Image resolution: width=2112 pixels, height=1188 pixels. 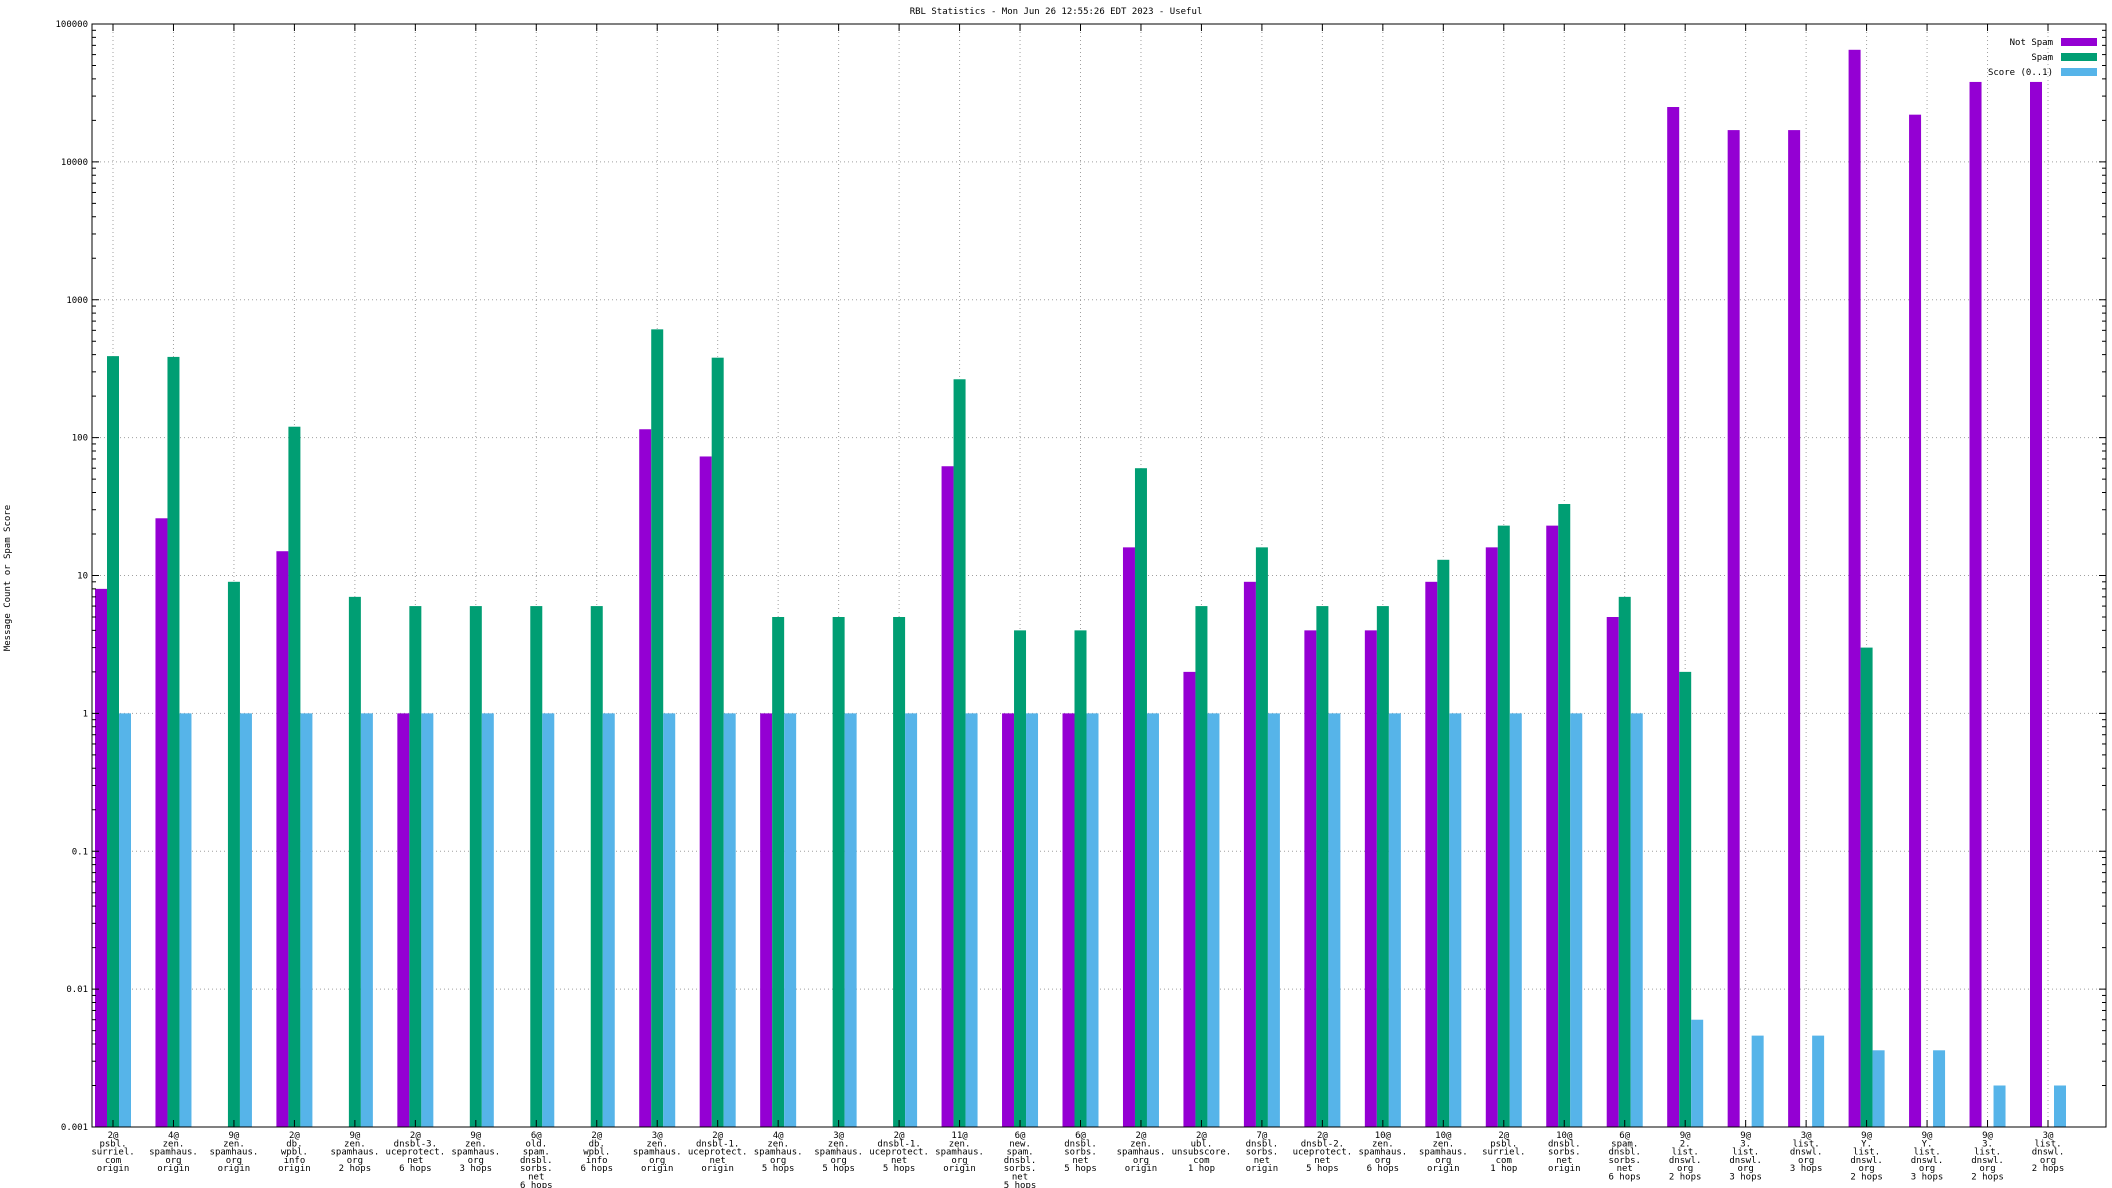 I want to click on y-tick-label: 100, so click(x=80, y=439).